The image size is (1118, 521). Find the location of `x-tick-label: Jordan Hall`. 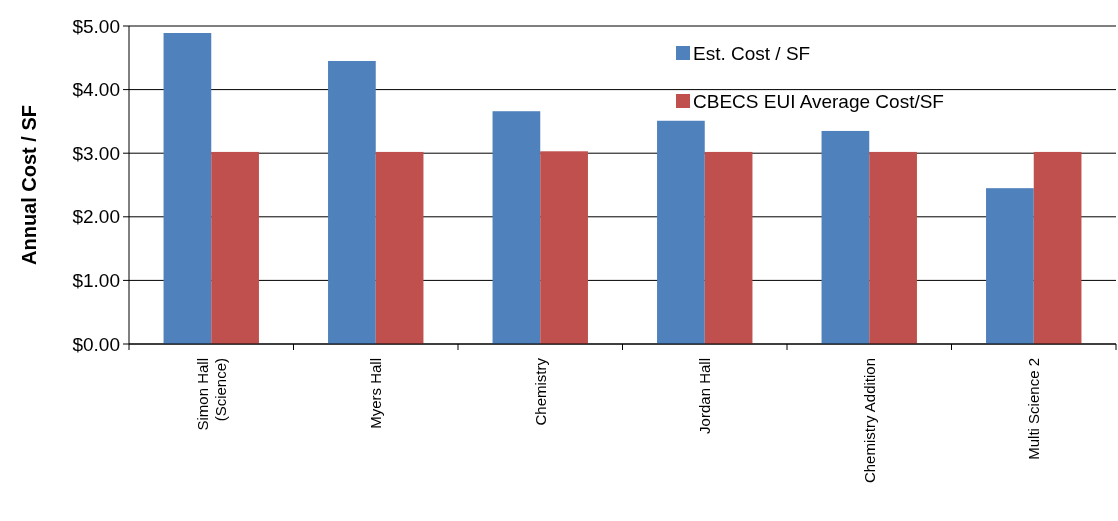

x-tick-label: Jordan Hall is located at coordinates (704, 396).